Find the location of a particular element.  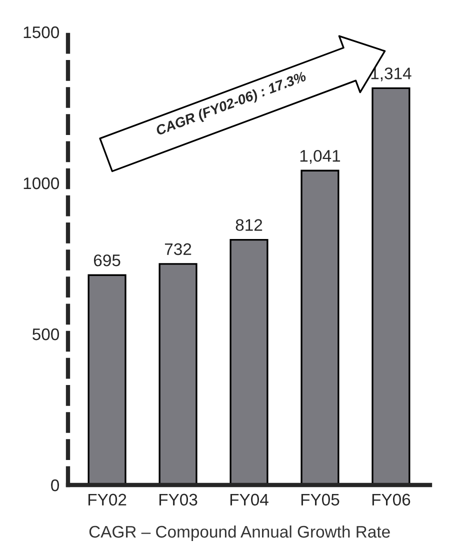

text: CAGR – Compound Annual Growth Rate is located at coordinates (239, 533).